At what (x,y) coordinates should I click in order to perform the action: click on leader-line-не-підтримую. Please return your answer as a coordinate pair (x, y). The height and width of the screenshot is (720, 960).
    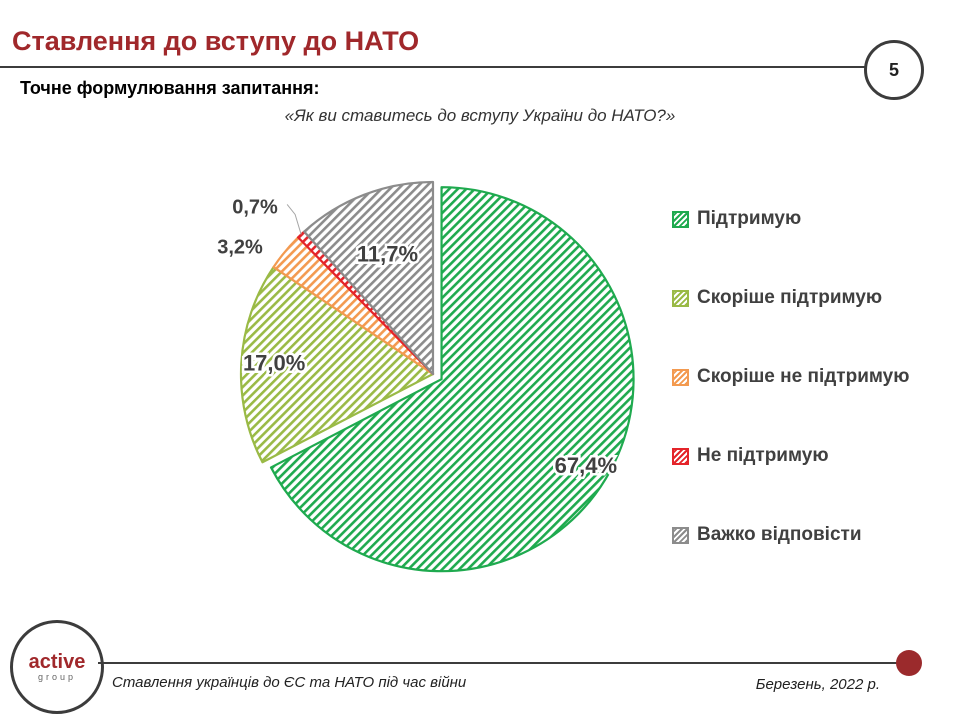
    Looking at the image, I should click on (294, 219).